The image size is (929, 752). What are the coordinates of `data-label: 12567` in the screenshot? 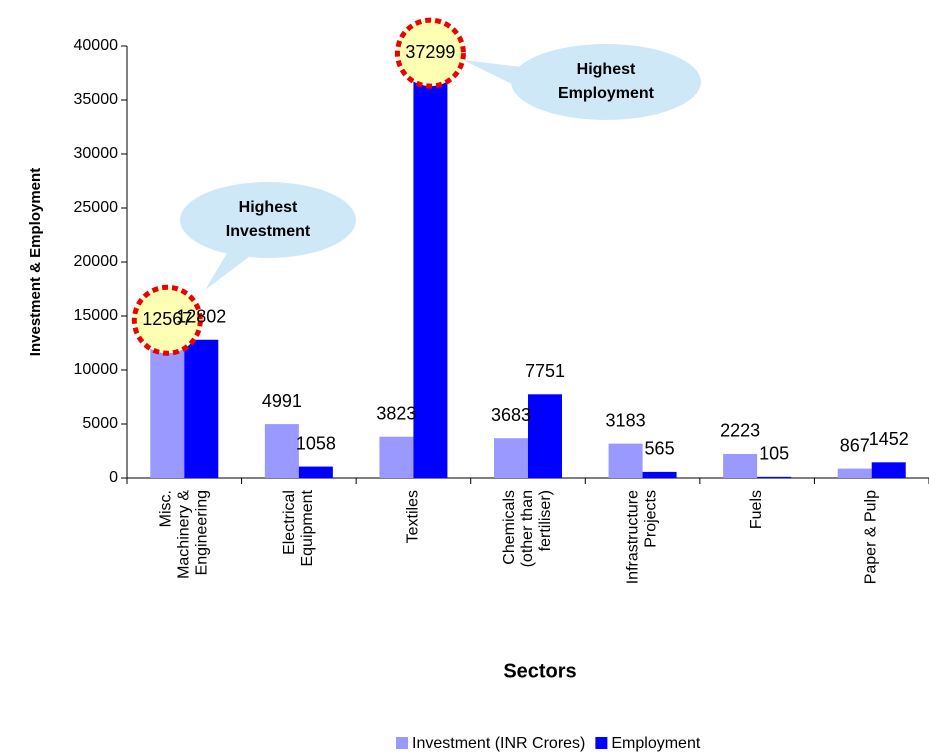 It's located at (167, 319).